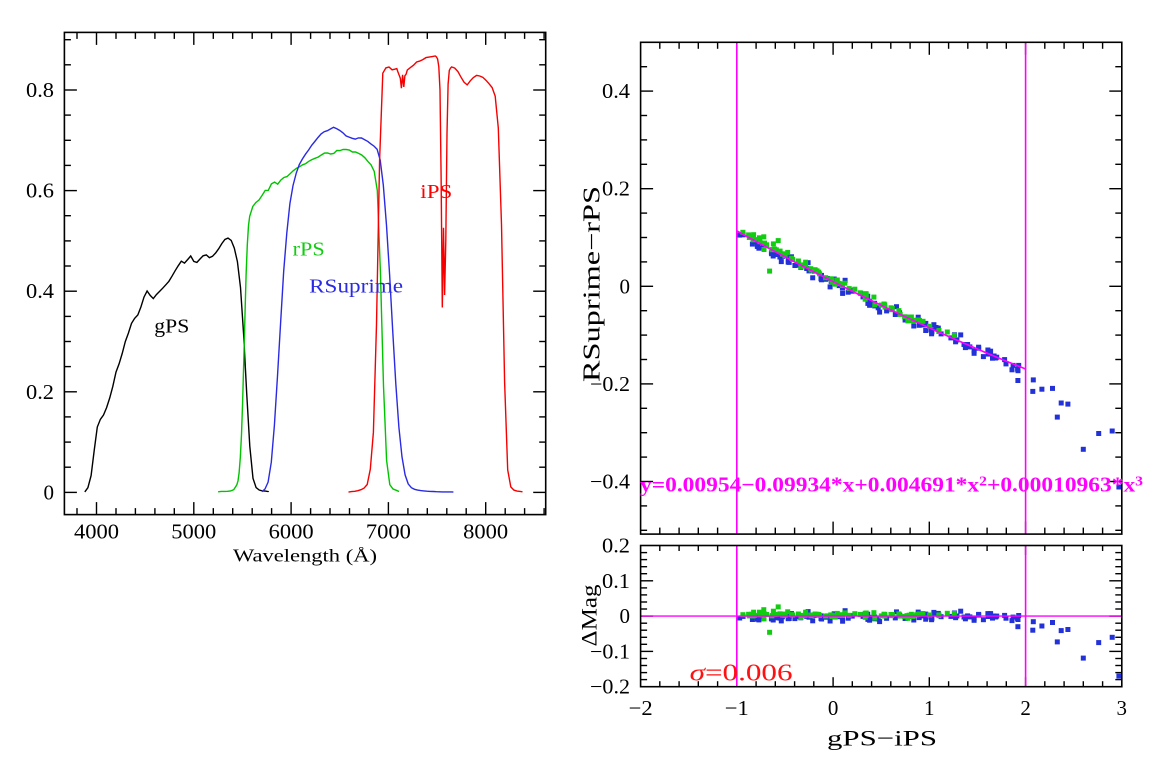 Image resolution: width=1154 pixels, height=766 pixels. Describe the element at coordinates (305, 556) in the screenshot. I see `svg-text: Wavelength (Å)` at that location.